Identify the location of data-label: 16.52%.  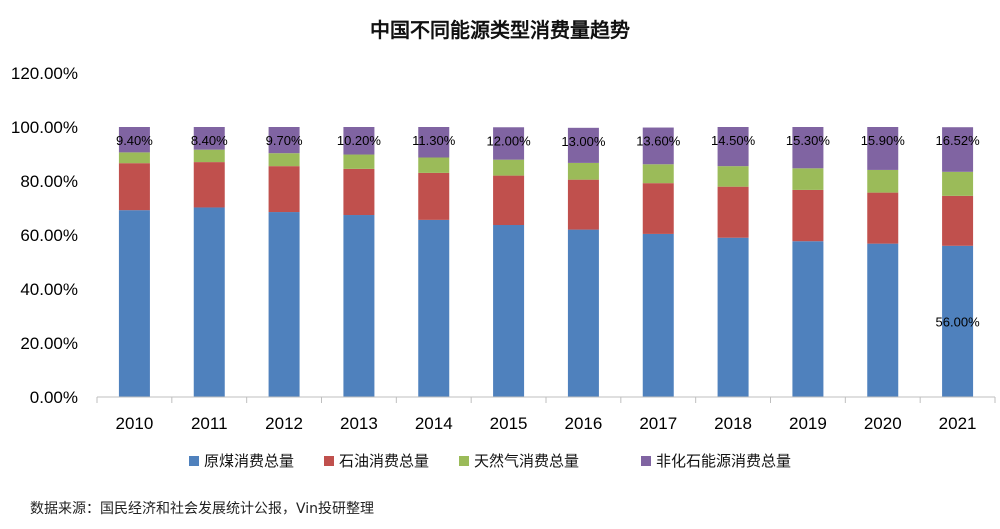
(958, 140).